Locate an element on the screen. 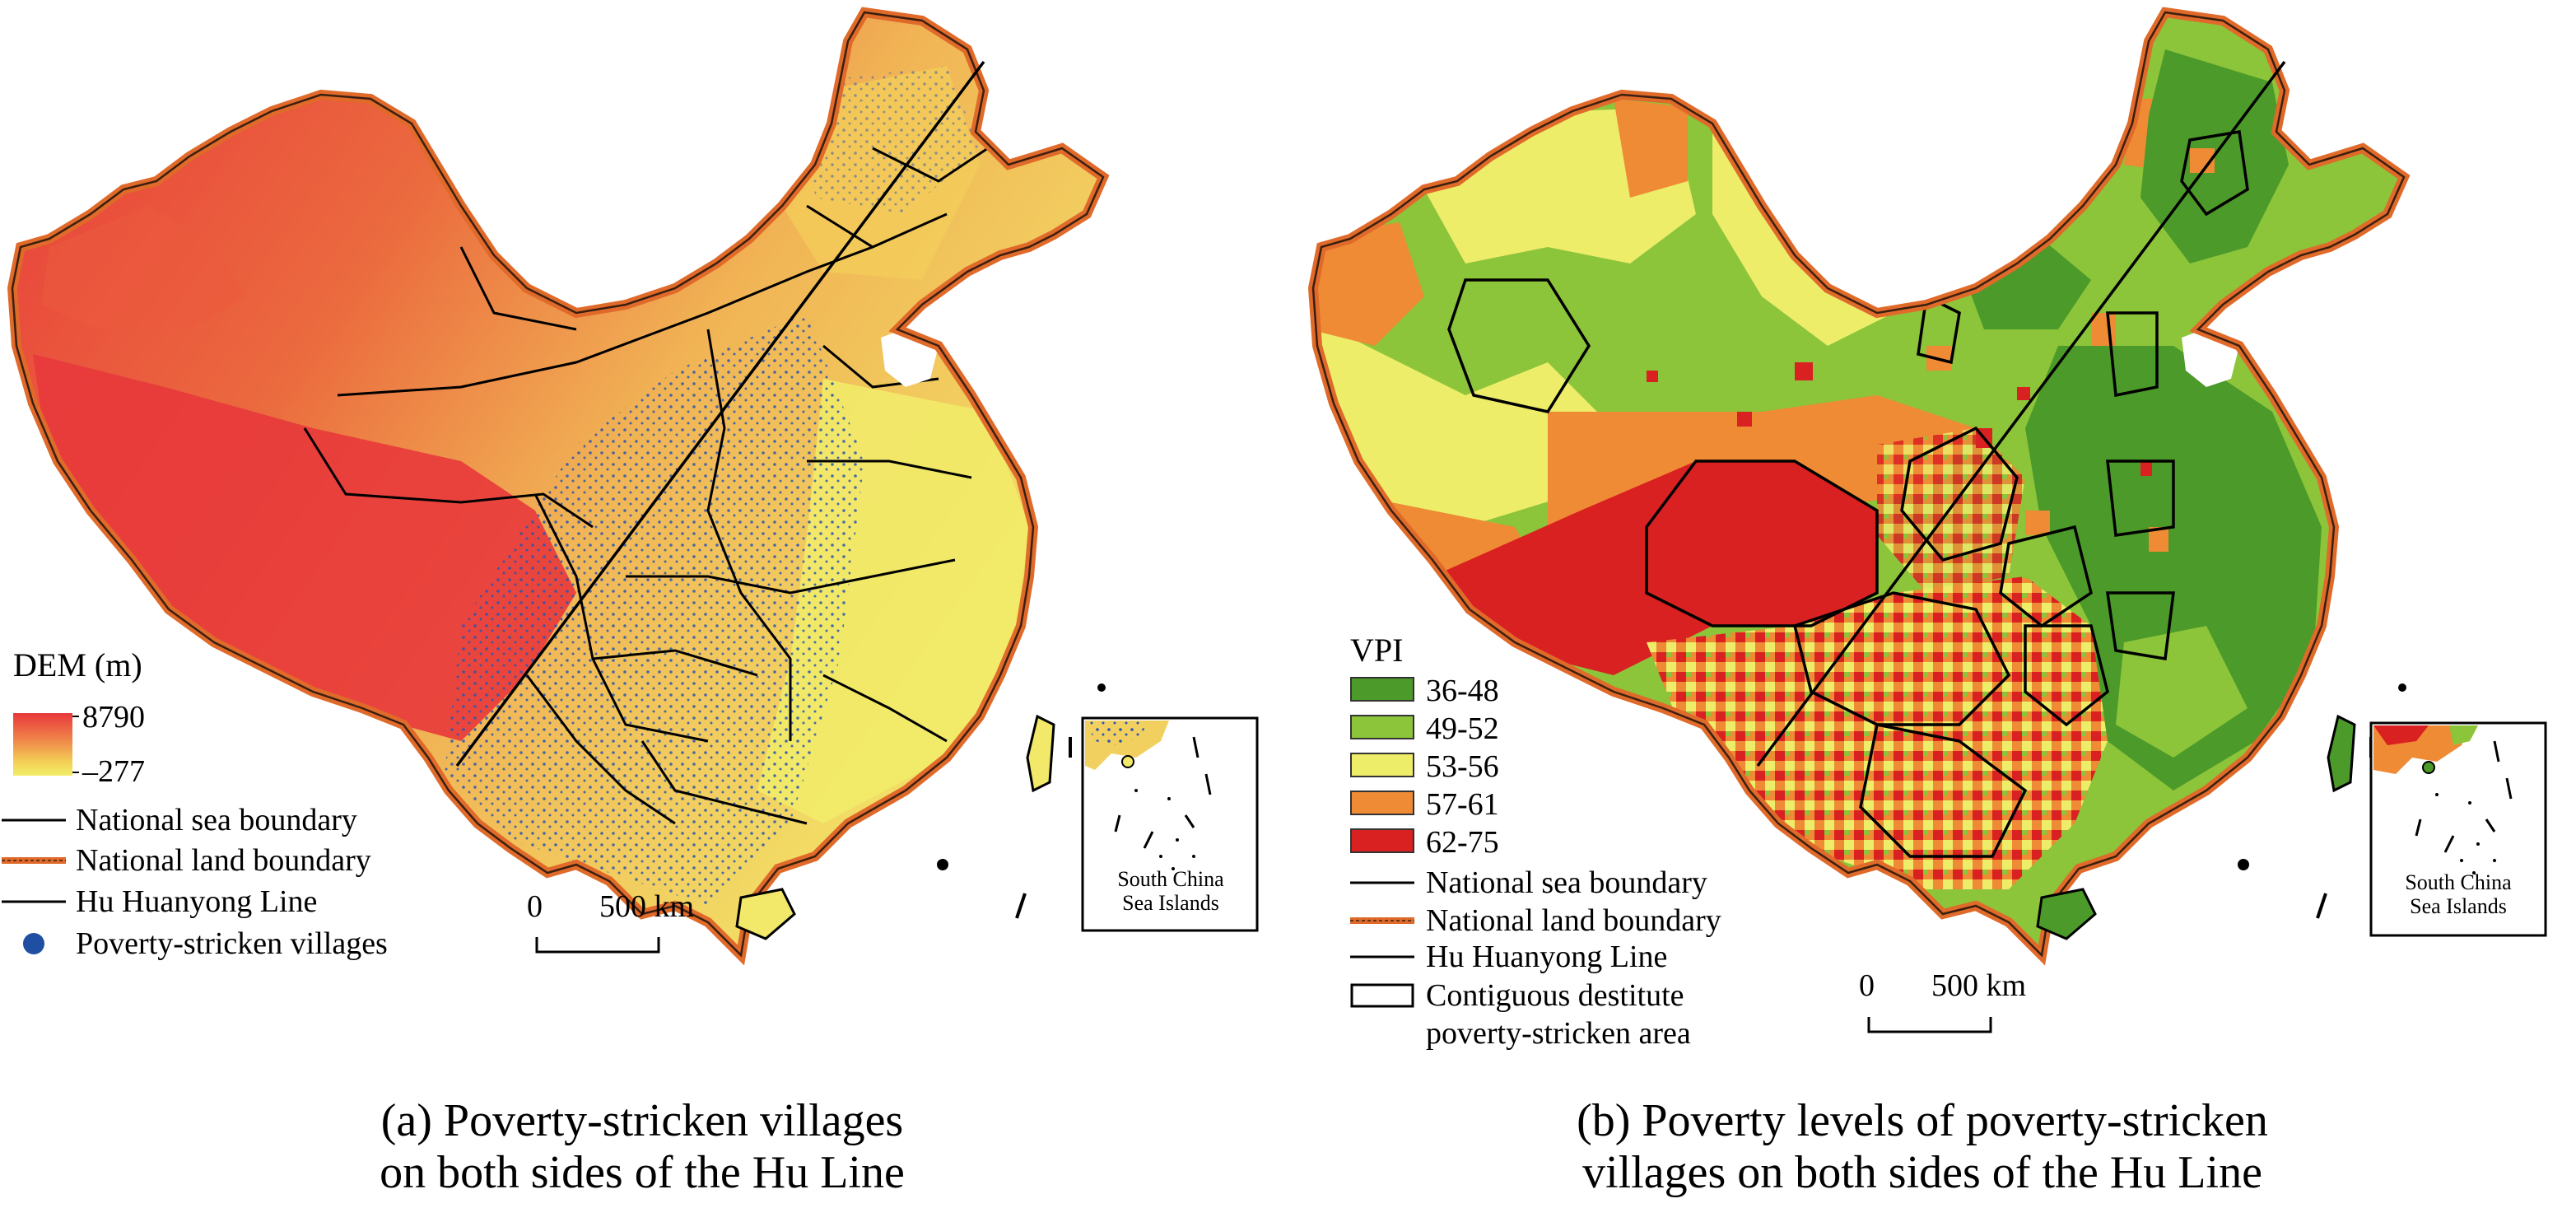 Image resolution: width=2576 pixels, height=1208 pixels. inset-label-b: South China Sea Islands is located at coordinates (2458, 894).